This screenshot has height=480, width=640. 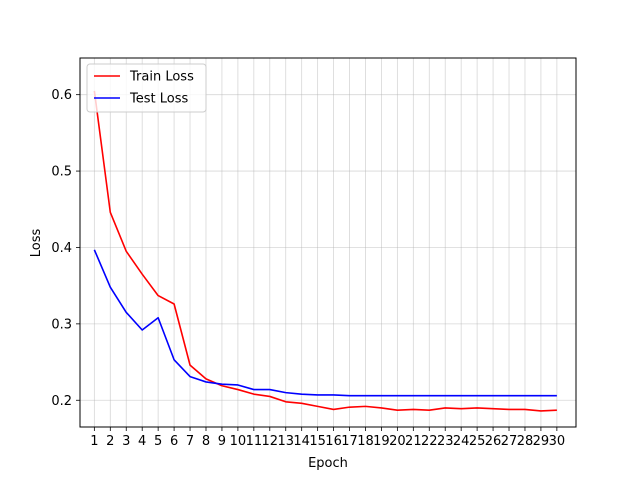 I want to click on x-tick-label: 7, so click(x=190, y=441).